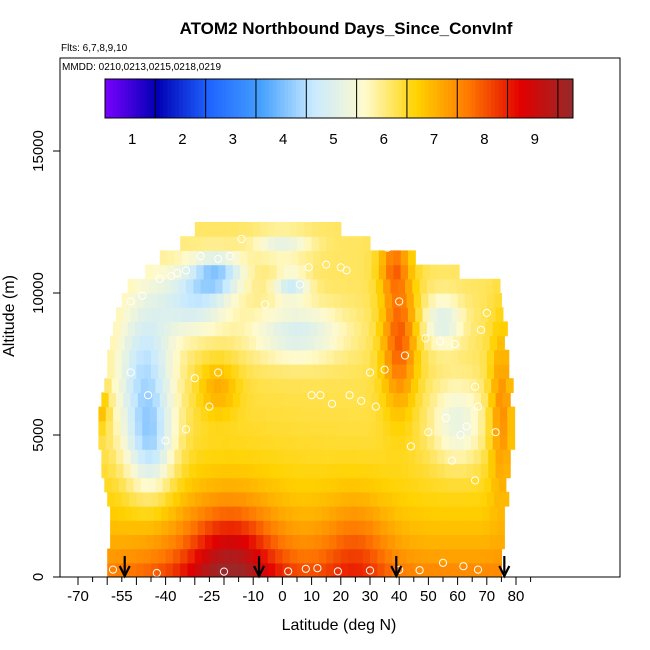 This screenshot has height=650, width=650. Describe the element at coordinates (94, 48) in the screenshot. I see `flights-note: Flts: 6,7,8,9,10` at that location.